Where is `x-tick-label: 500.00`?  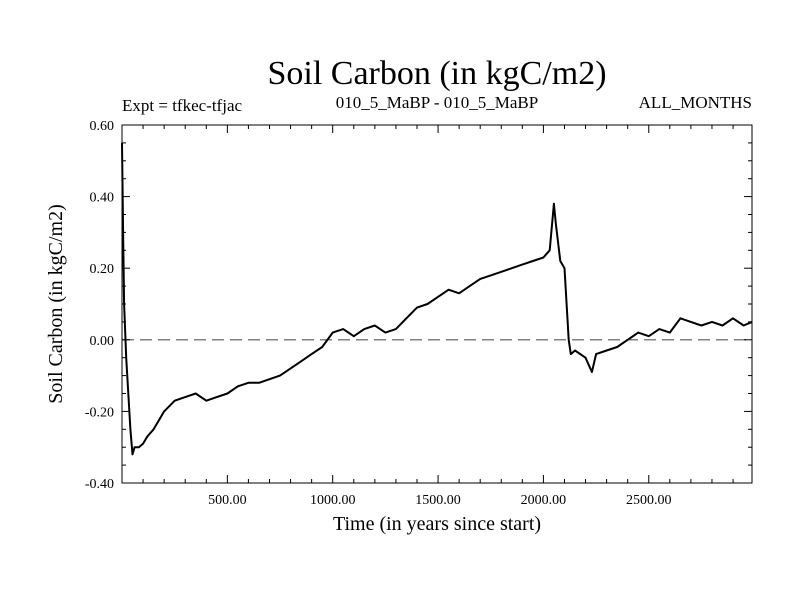
x-tick-label: 500.00 is located at coordinates (227, 500).